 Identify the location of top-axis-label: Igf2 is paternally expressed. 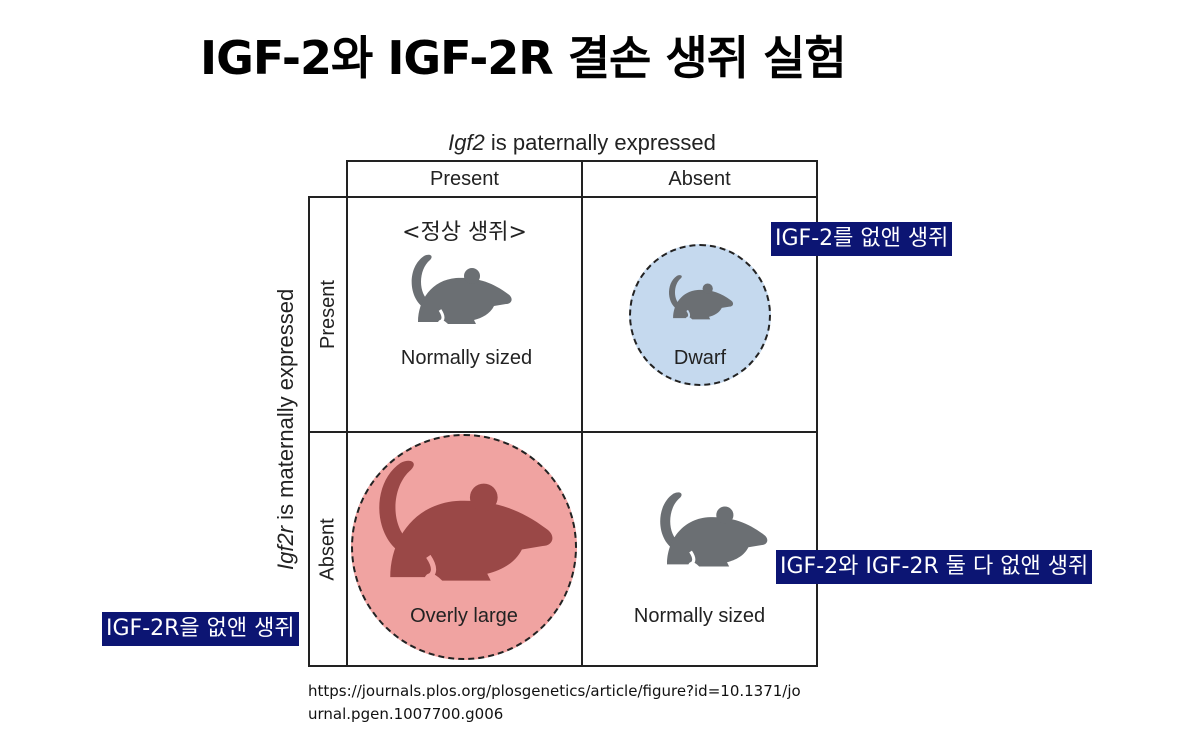
(582, 143).